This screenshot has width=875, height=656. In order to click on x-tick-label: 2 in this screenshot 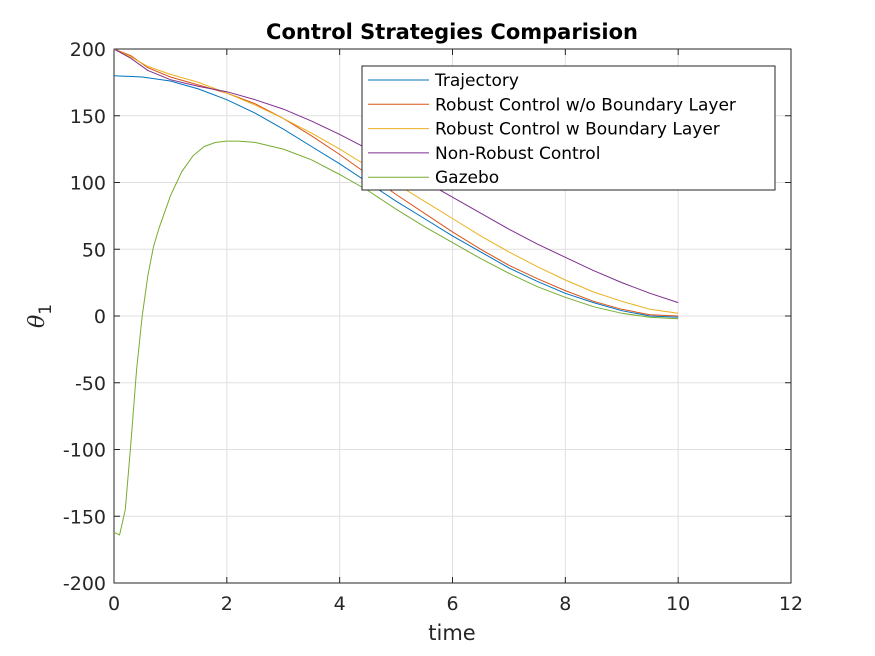, I will do `click(227, 604)`.